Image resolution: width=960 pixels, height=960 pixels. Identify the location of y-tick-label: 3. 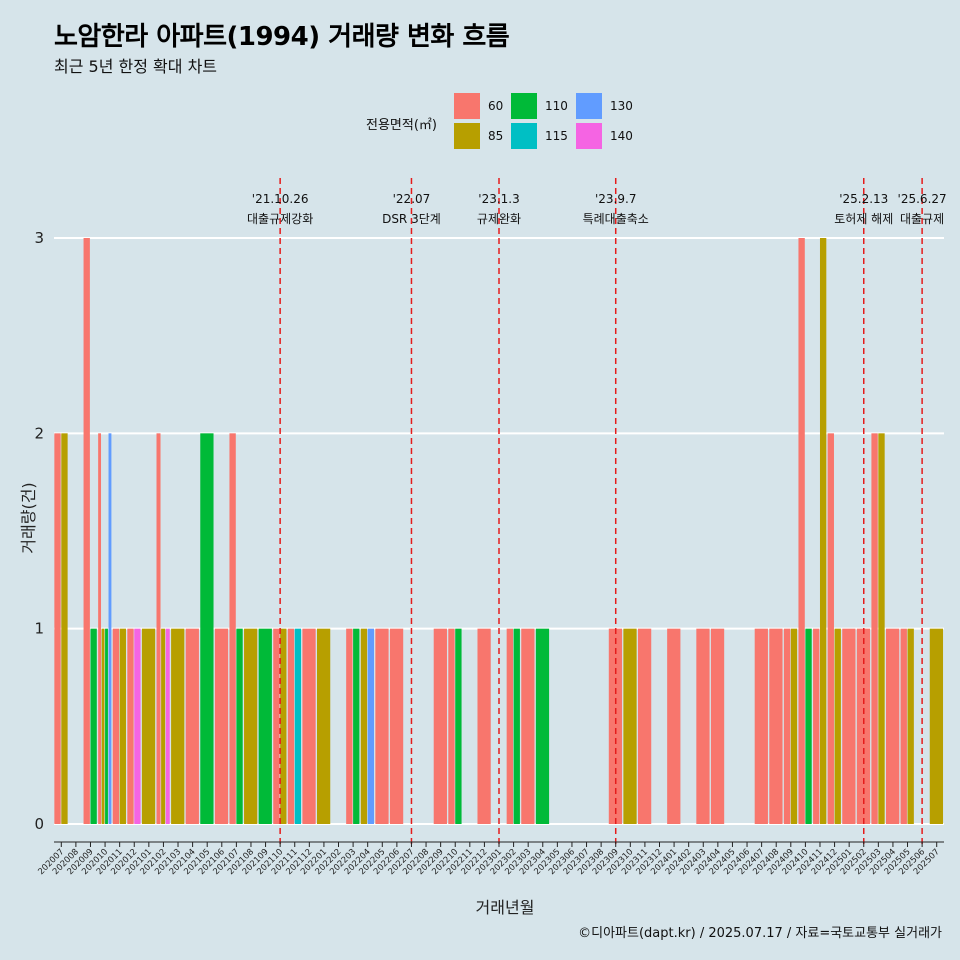
(39, 238).